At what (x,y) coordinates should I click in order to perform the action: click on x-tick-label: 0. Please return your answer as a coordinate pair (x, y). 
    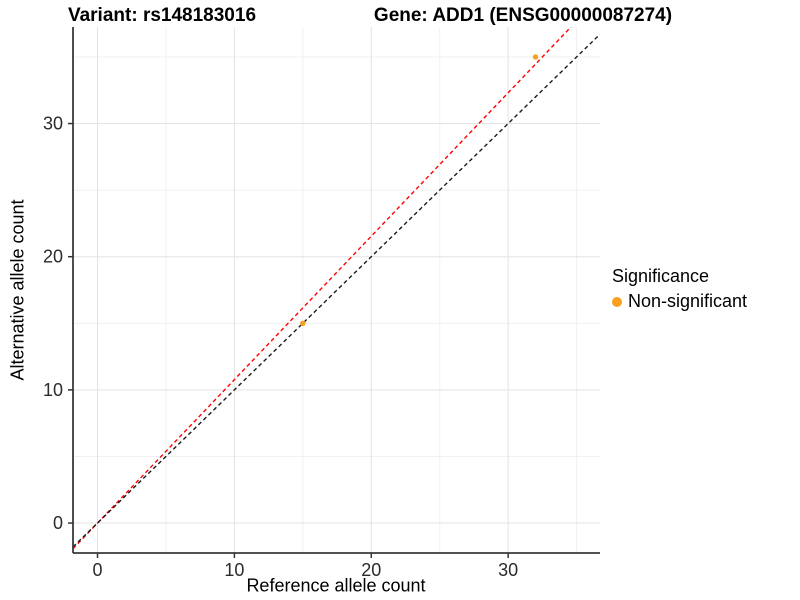
    Looking at the image, I should click on (97, 570).